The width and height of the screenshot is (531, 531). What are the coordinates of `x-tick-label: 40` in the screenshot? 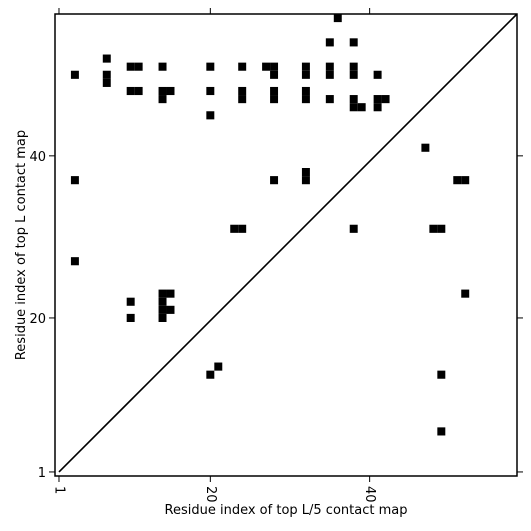 It's located at (369, 494).